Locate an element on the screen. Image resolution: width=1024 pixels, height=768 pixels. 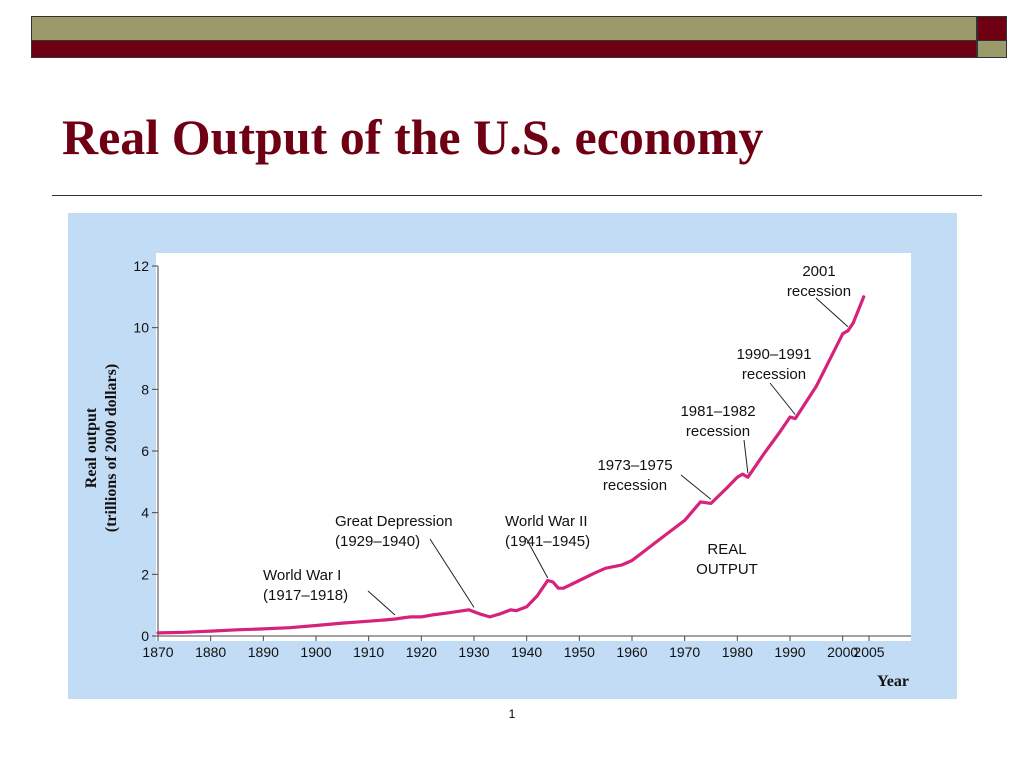
annotation-label-line-2: (1917–1918) is located at coordinates (305, 595).